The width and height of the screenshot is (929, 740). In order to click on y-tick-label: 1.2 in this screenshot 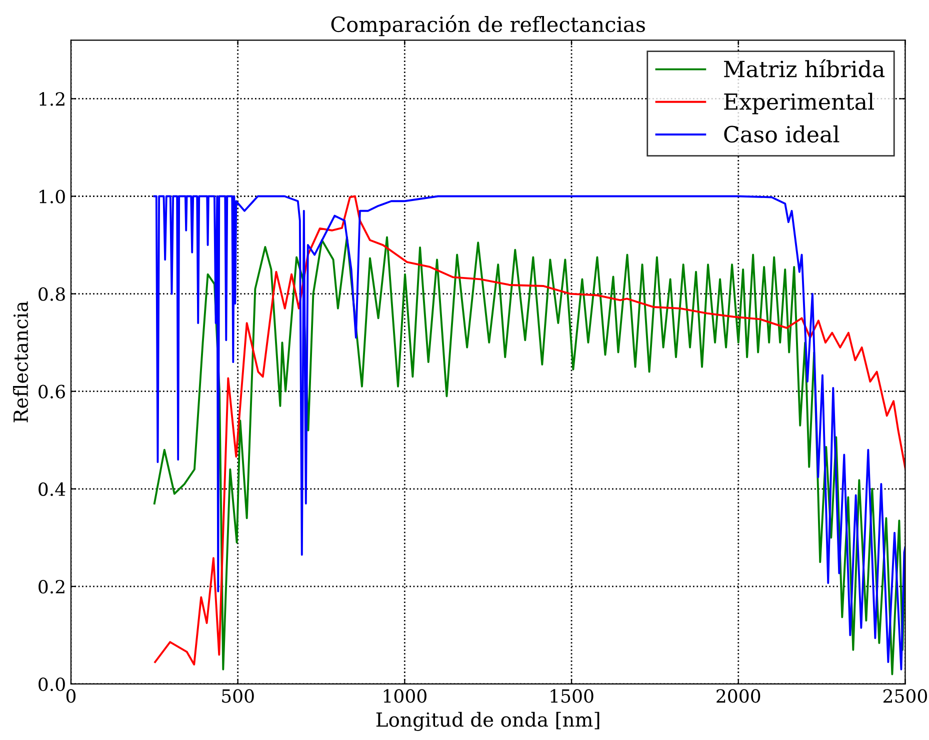, I will do `click(52, 99)`.